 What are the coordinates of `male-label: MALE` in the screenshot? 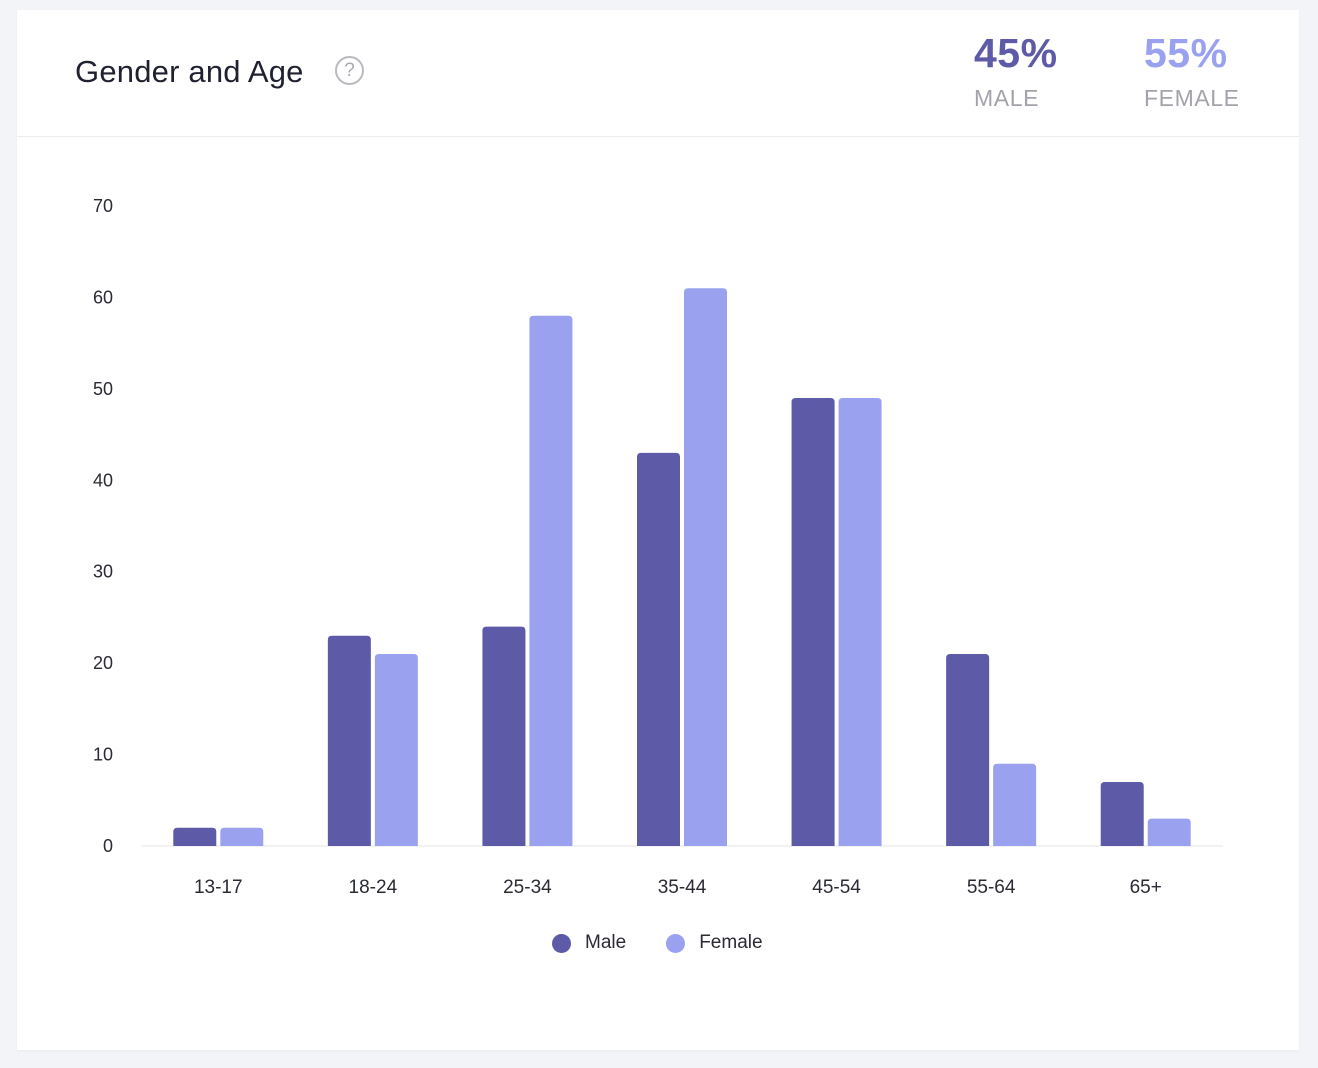 It's located at (1007, 98).